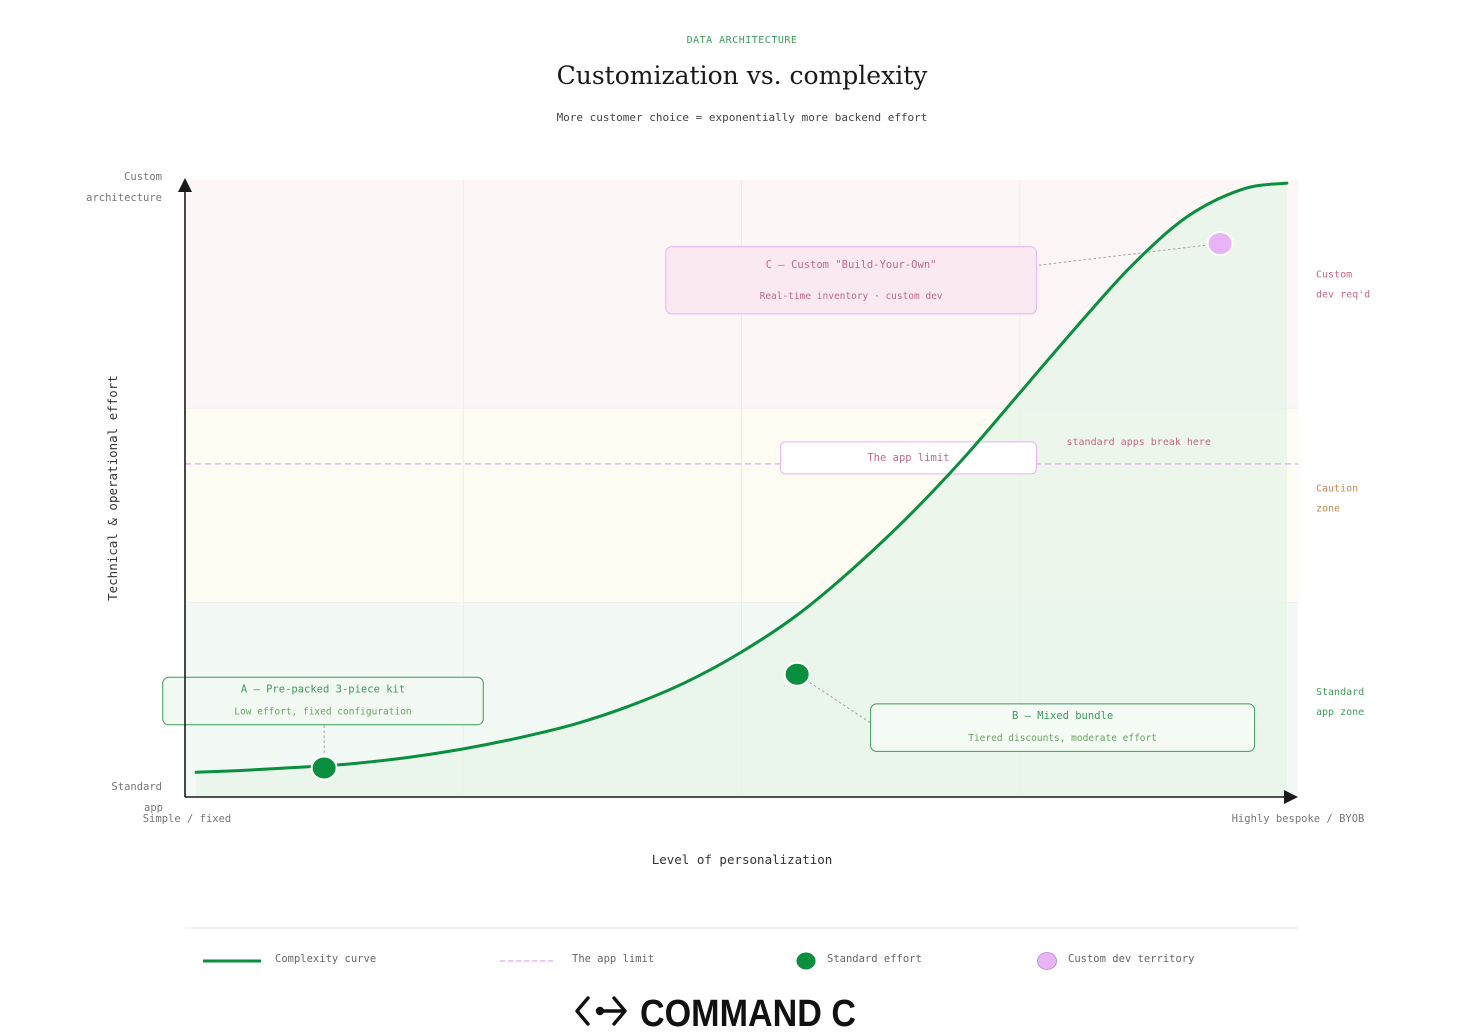 The image size is (1483, 1032). Describe the element at coordinates (1340, 692) in the screenshot. I see `zone-label-0-line-0: Standard` at that location.